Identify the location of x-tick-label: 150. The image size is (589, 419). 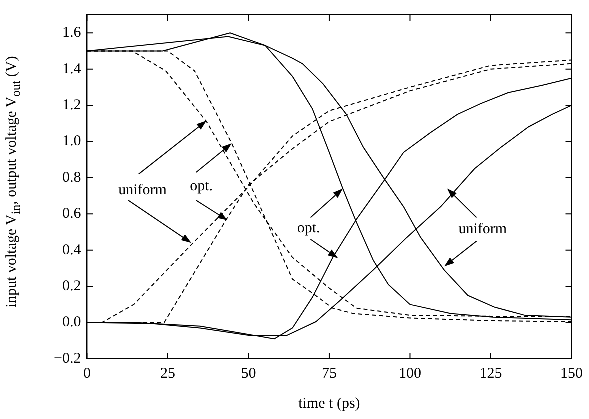
(571, 374).